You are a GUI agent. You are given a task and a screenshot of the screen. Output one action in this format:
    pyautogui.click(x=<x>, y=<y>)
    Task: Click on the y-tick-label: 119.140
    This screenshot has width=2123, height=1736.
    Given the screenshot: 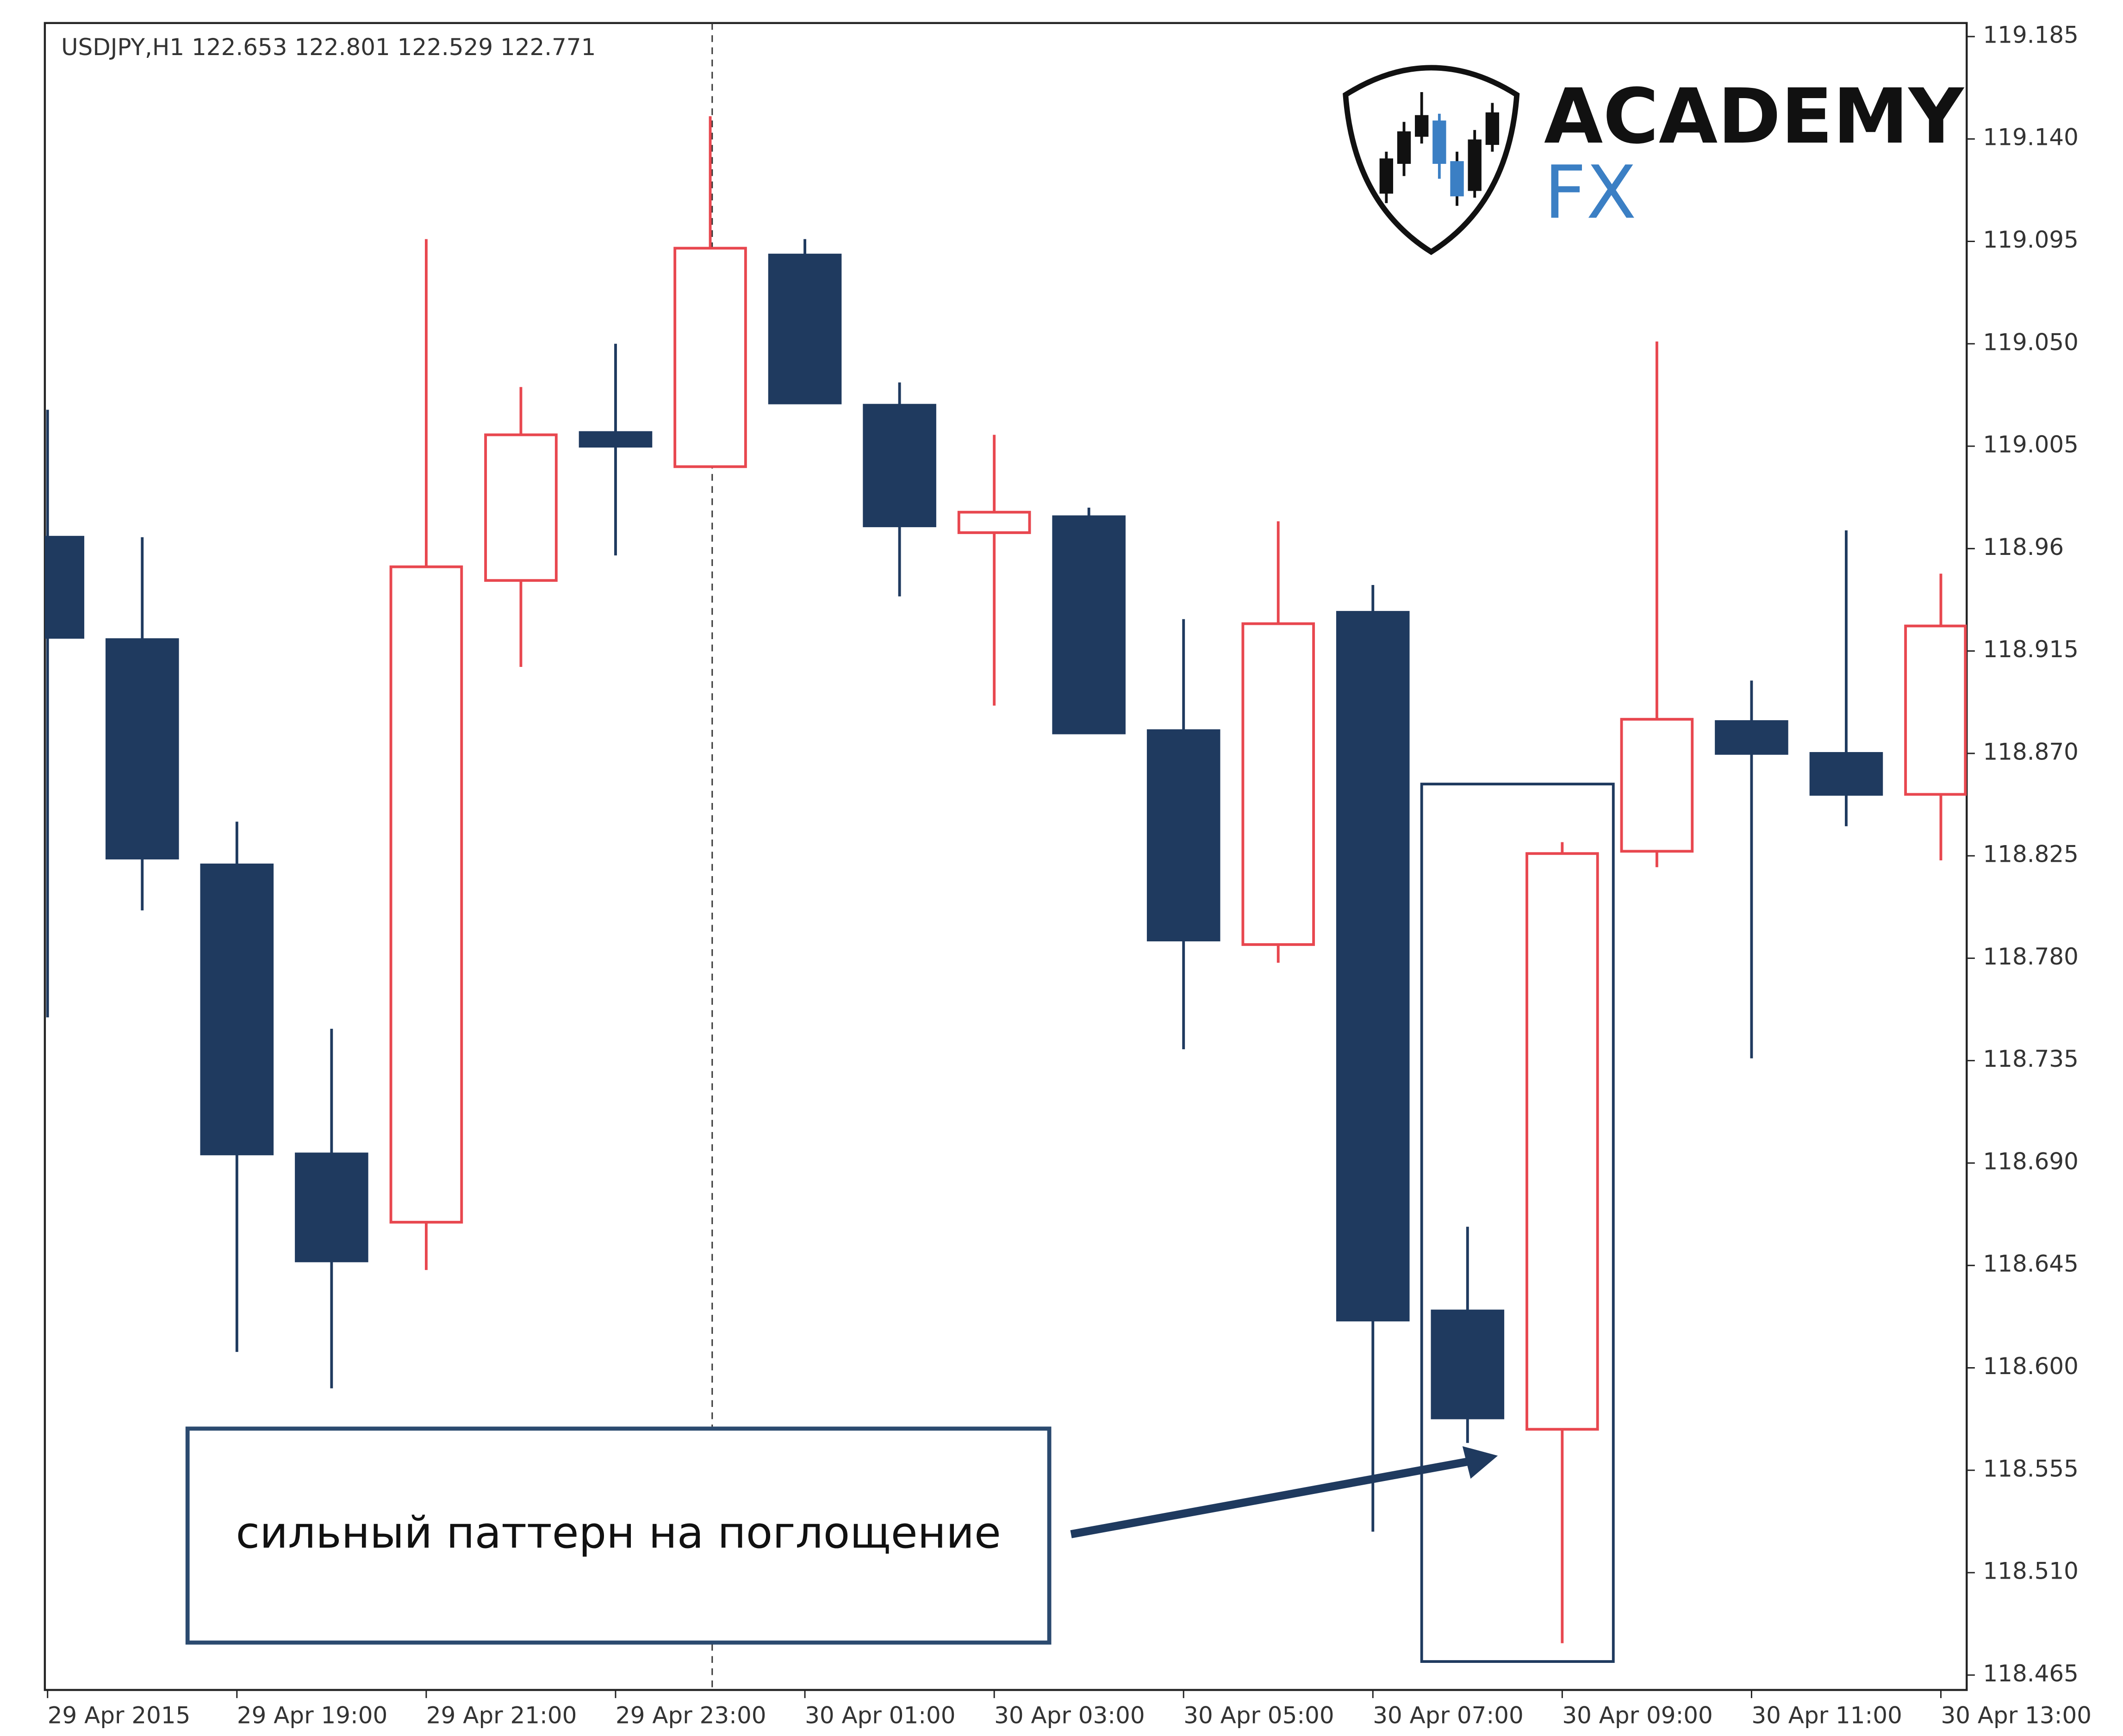 What is the action you would take?
    pyautogui.click(x=2031, y=137)
    